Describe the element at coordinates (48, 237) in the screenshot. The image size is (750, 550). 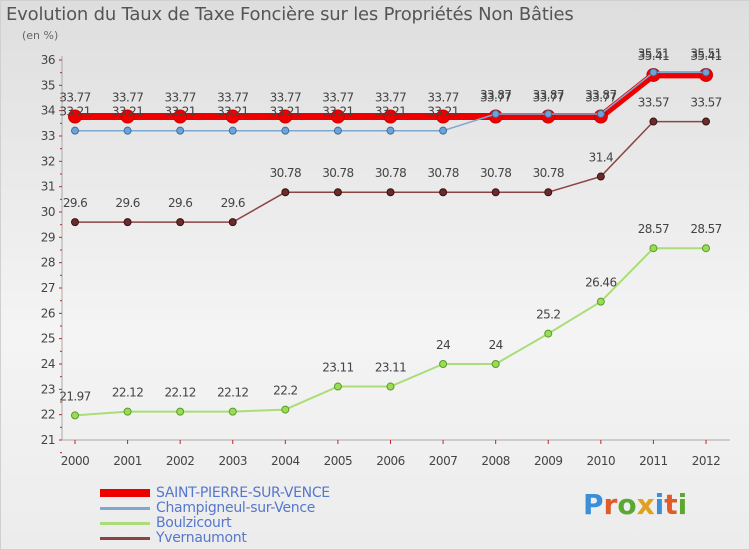
I see `y-tick-label: 29` at that location.